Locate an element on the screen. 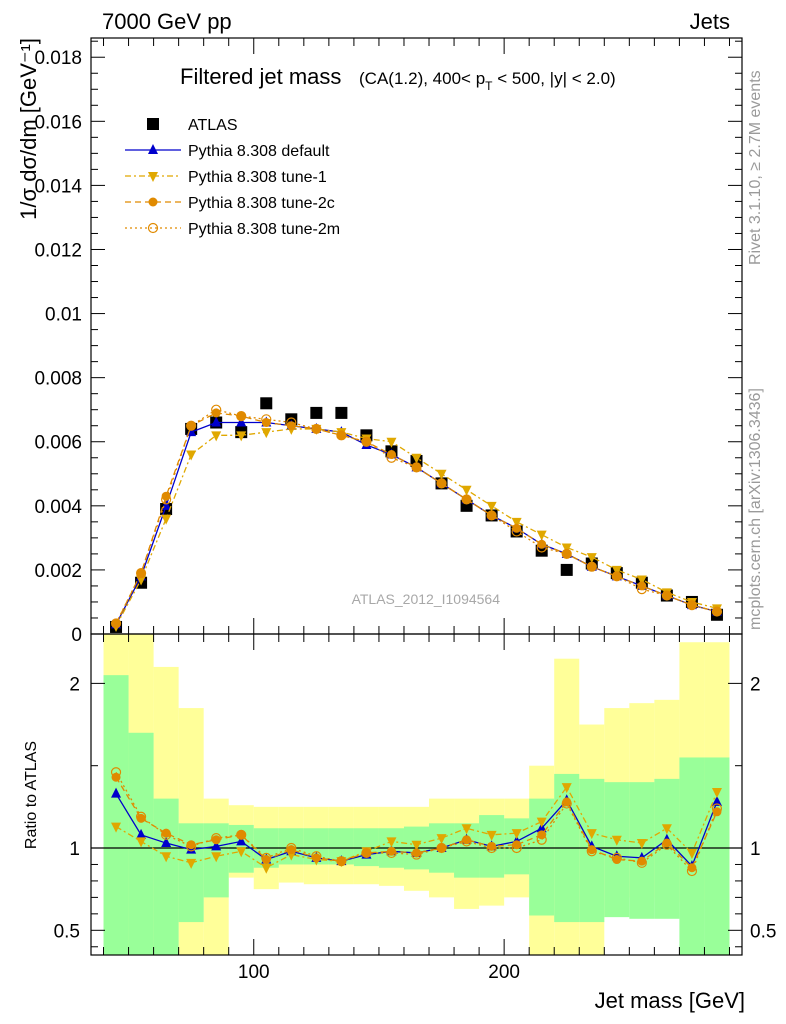 The image size is (786, 1024). ratio-y-tick-label-right: 2 is located at coordinates (755, 684).